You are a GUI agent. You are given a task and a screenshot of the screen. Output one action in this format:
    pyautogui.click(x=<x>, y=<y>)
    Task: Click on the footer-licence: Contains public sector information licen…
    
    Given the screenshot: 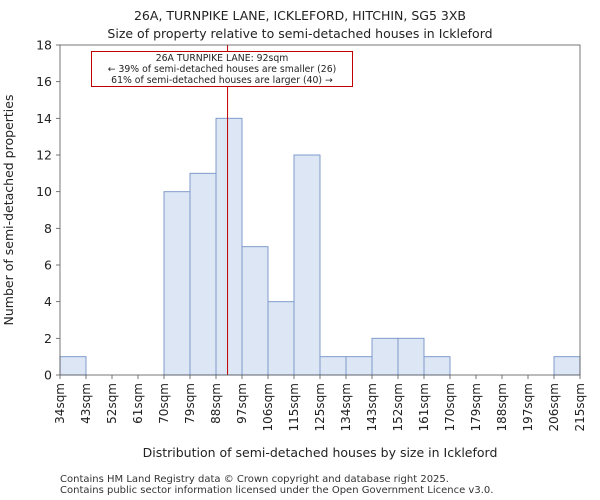 What is the action you would take?
    pyautogui.click(x=277, y=490)
    